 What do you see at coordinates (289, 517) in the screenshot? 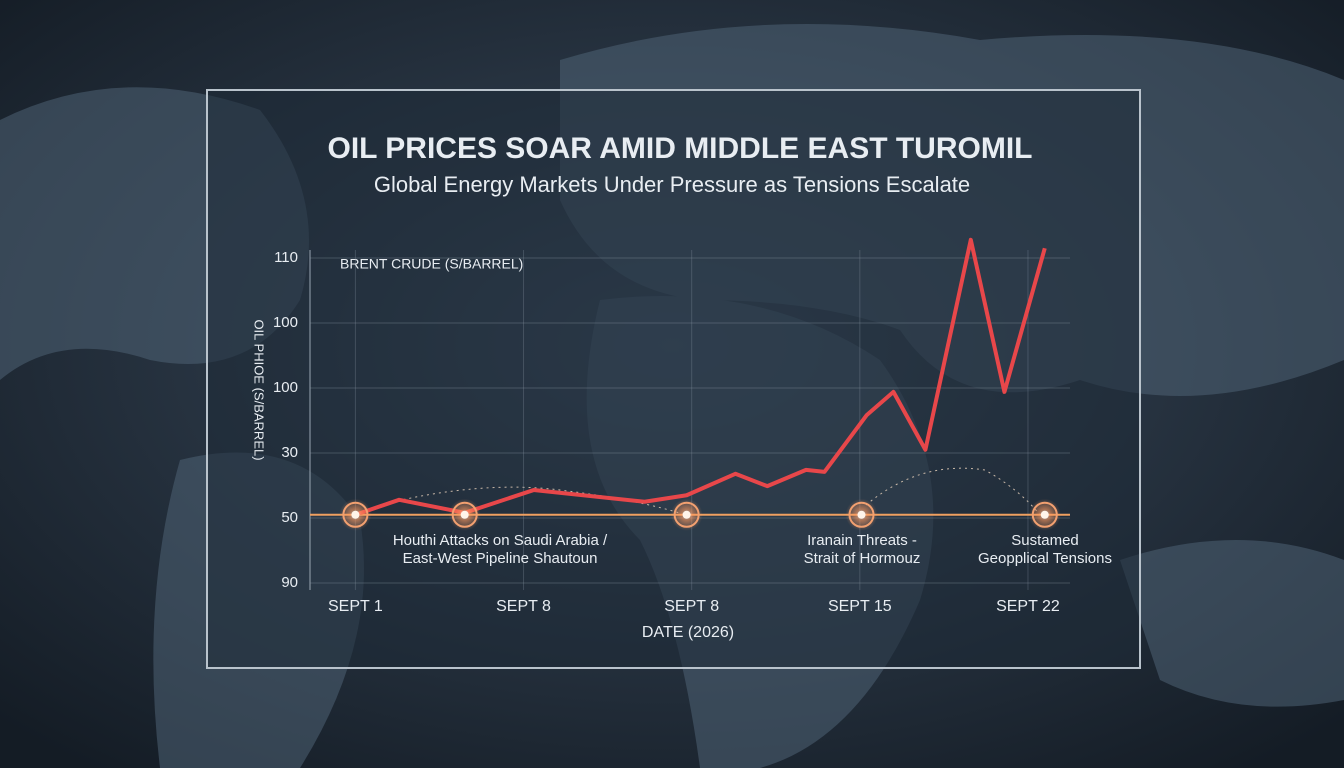
I see `y-tick-label: 50` at bounding box center [289, 517].